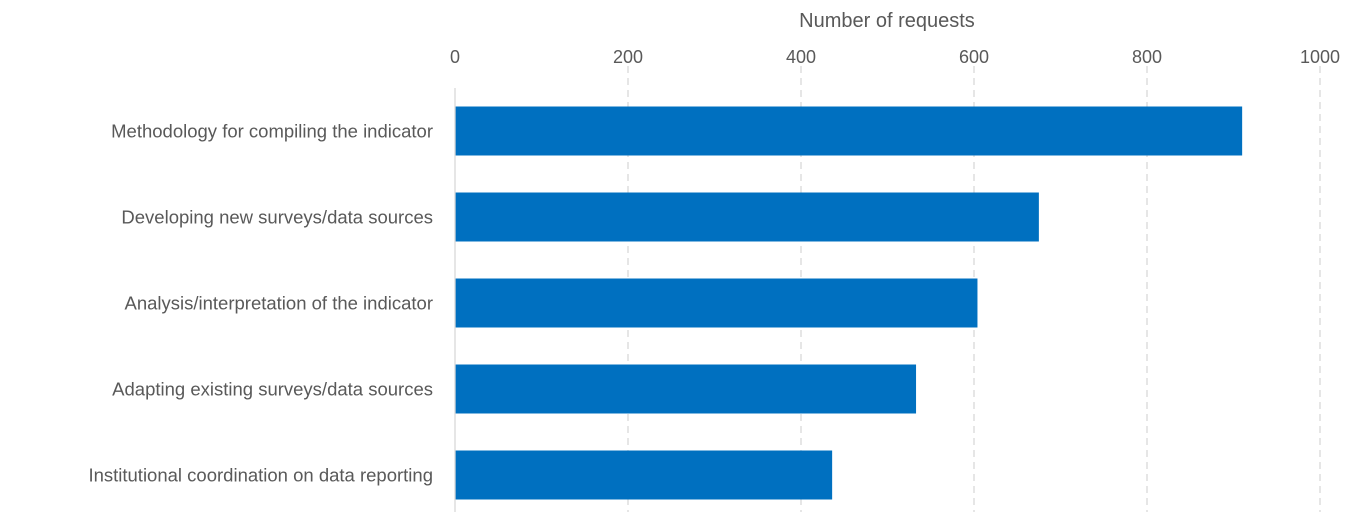 Image resolution: width=1361 pixels, height=512 pixels. What do you see at coordinates (455, 57) in the screenshot?
I see `x-tick-label: 0` at bounding box center [455, 57].